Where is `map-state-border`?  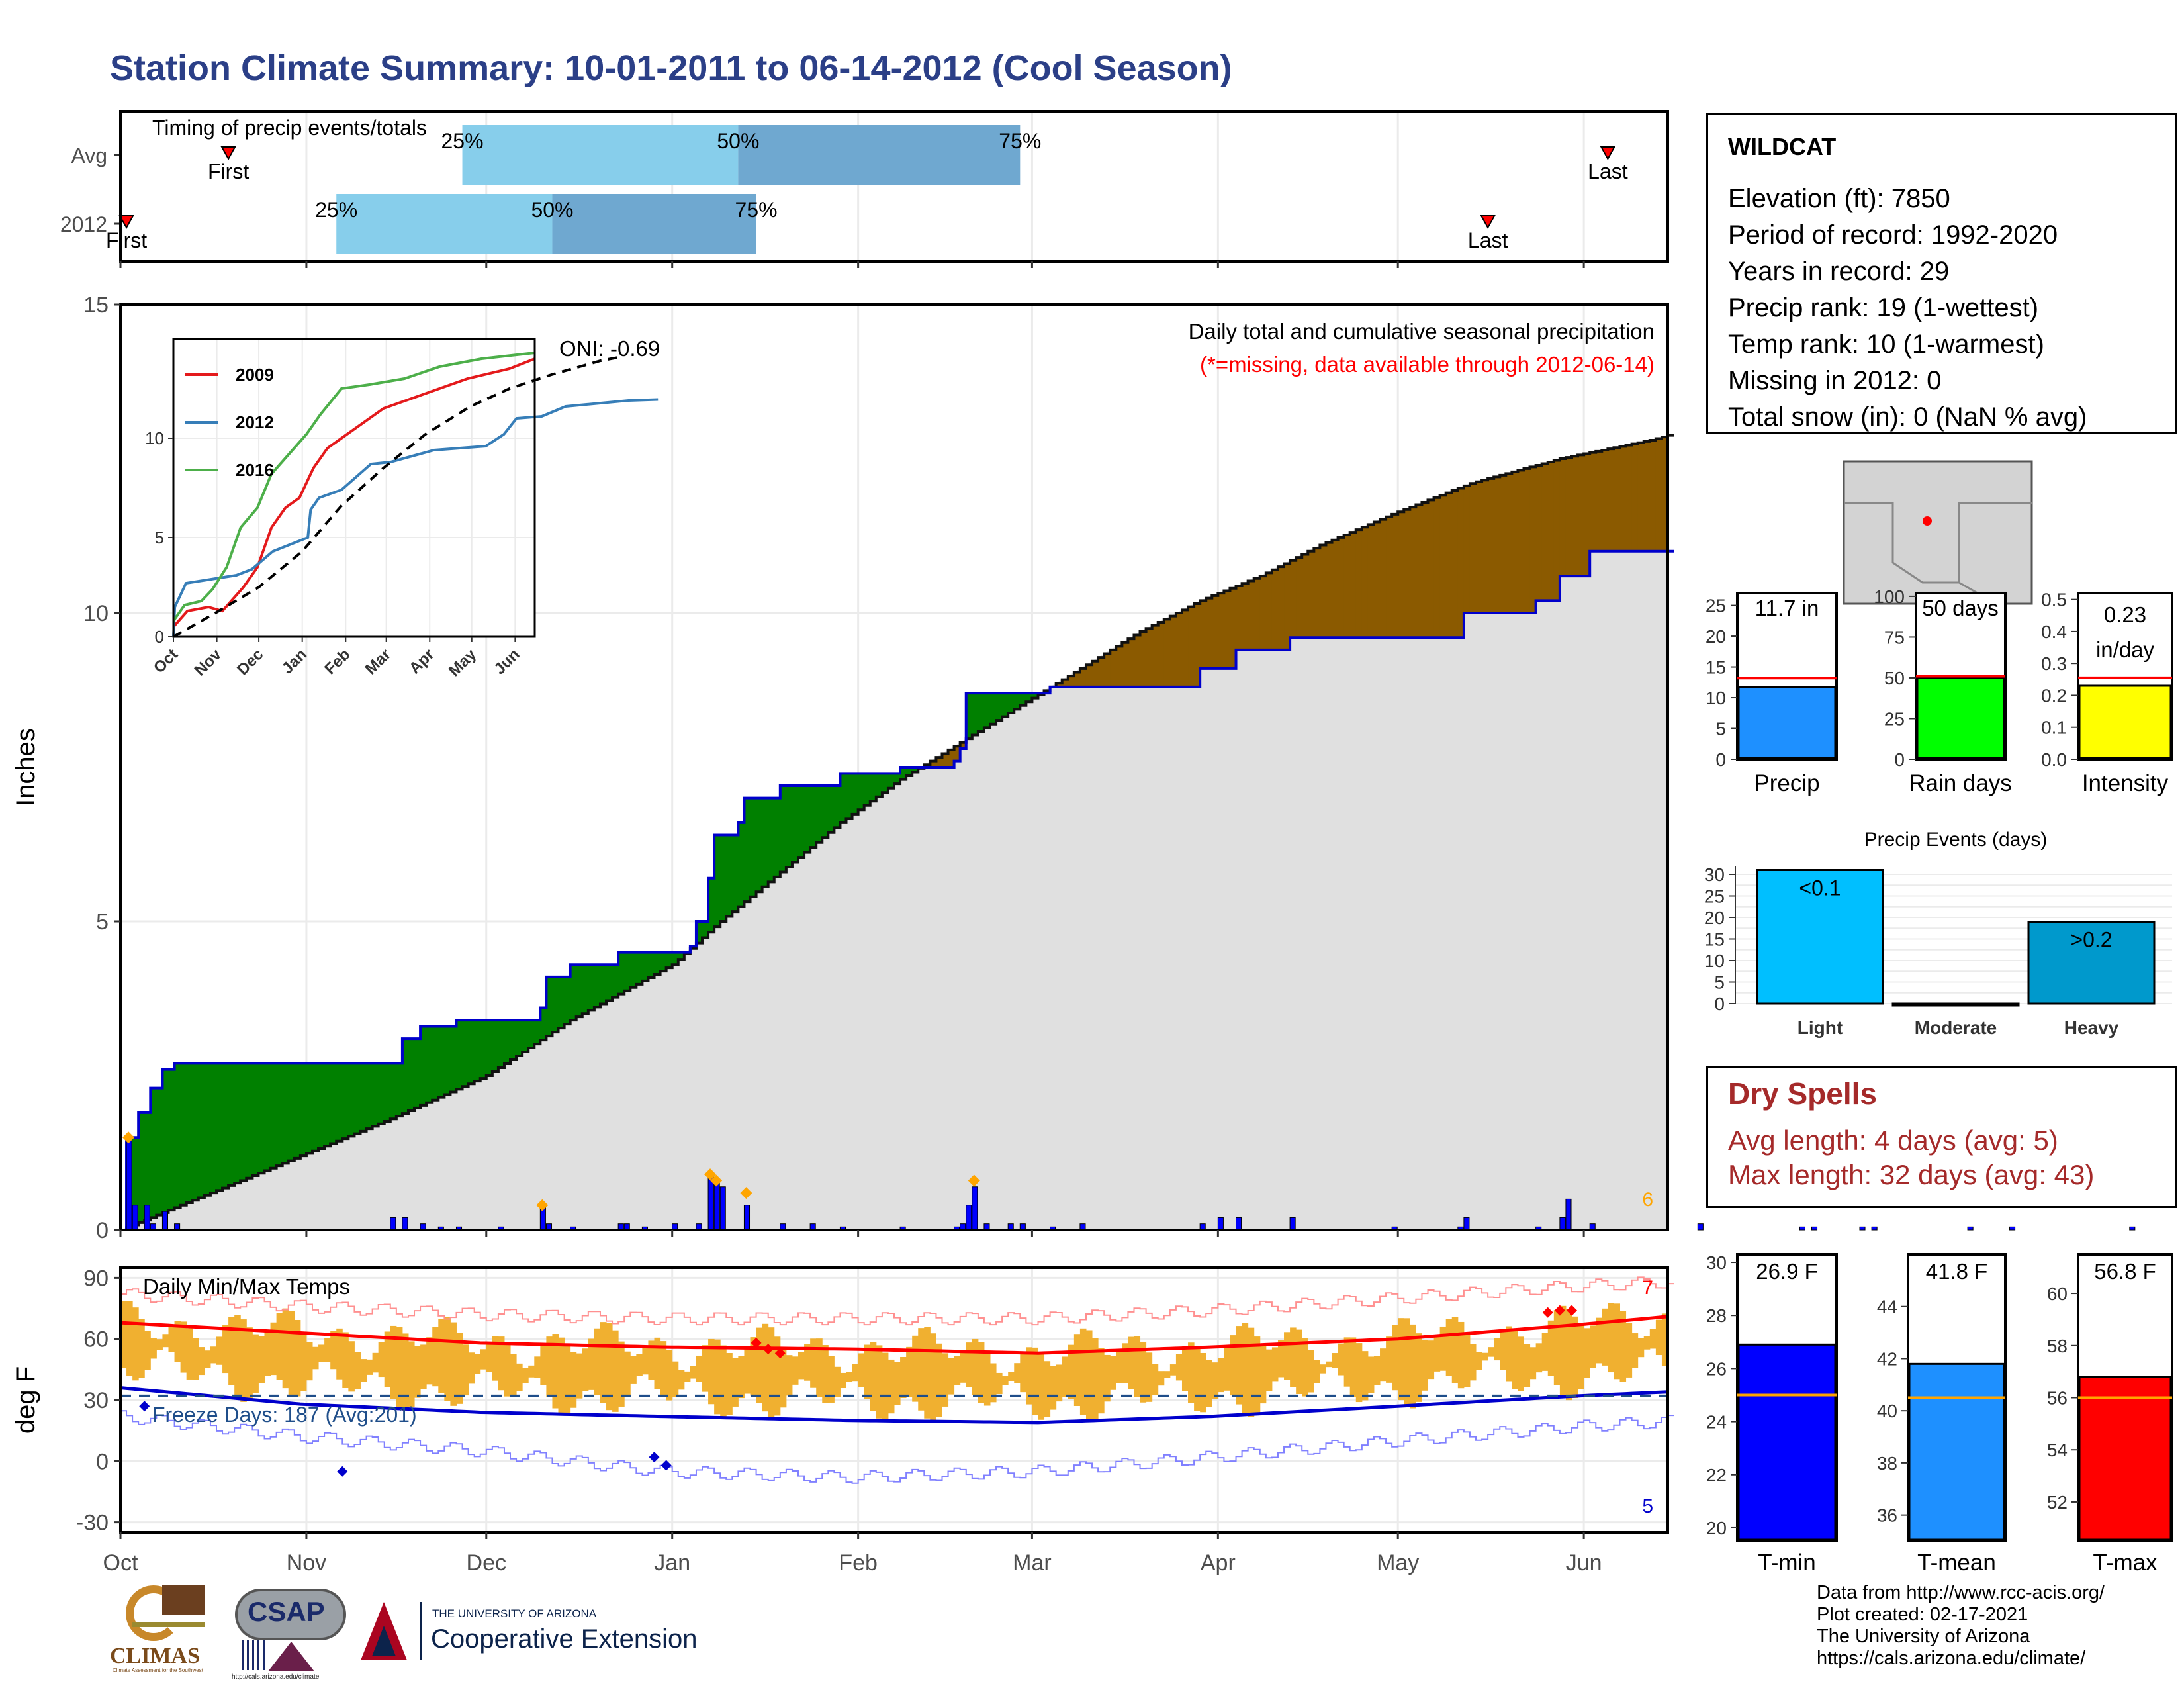 map-state-border is located at coordinates (1938, 543).